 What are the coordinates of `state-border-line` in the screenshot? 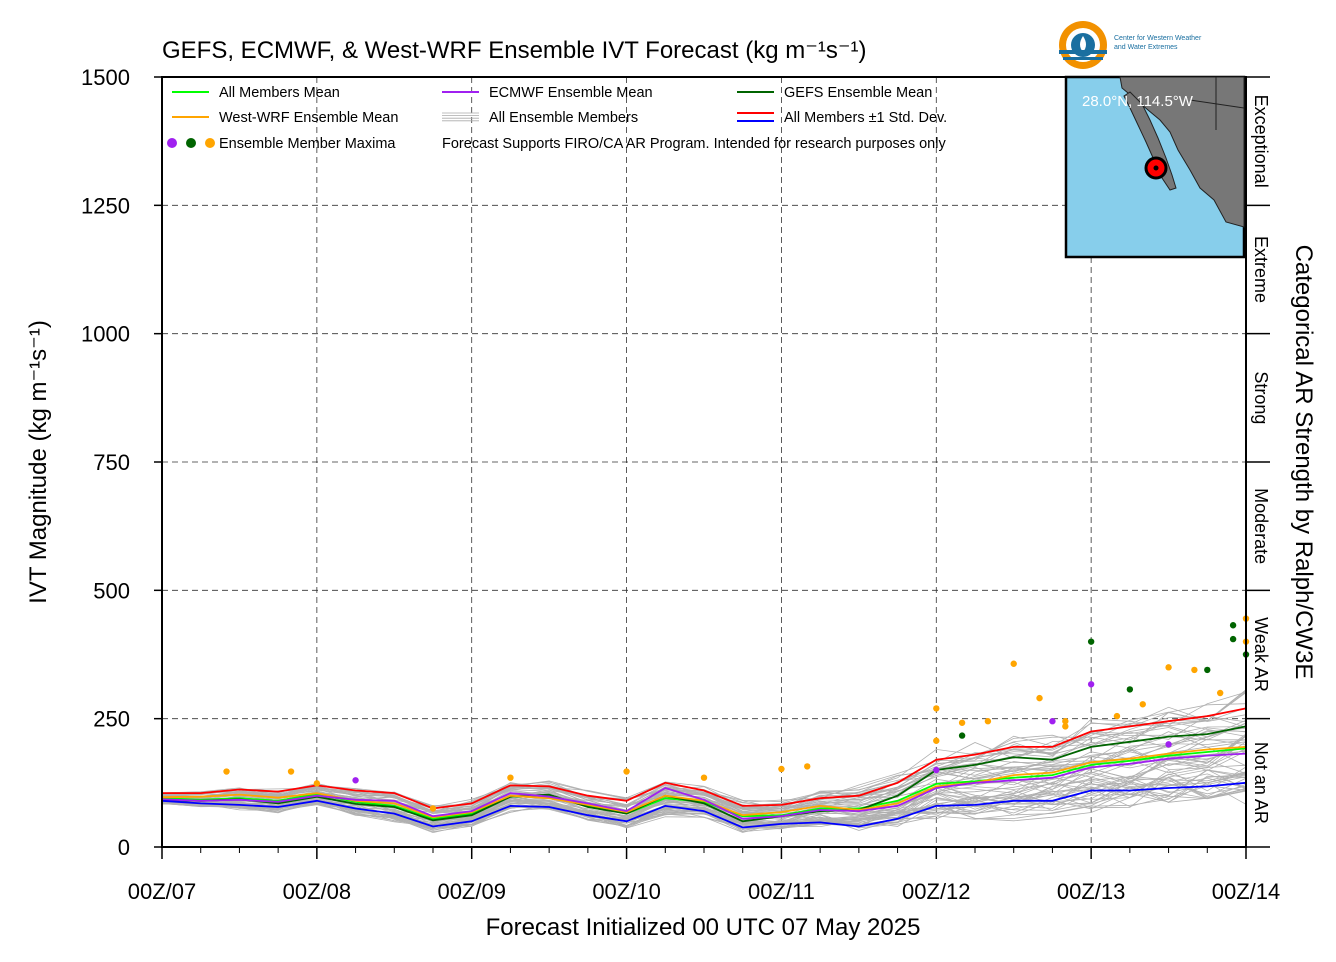 It's located at (1217, 104).